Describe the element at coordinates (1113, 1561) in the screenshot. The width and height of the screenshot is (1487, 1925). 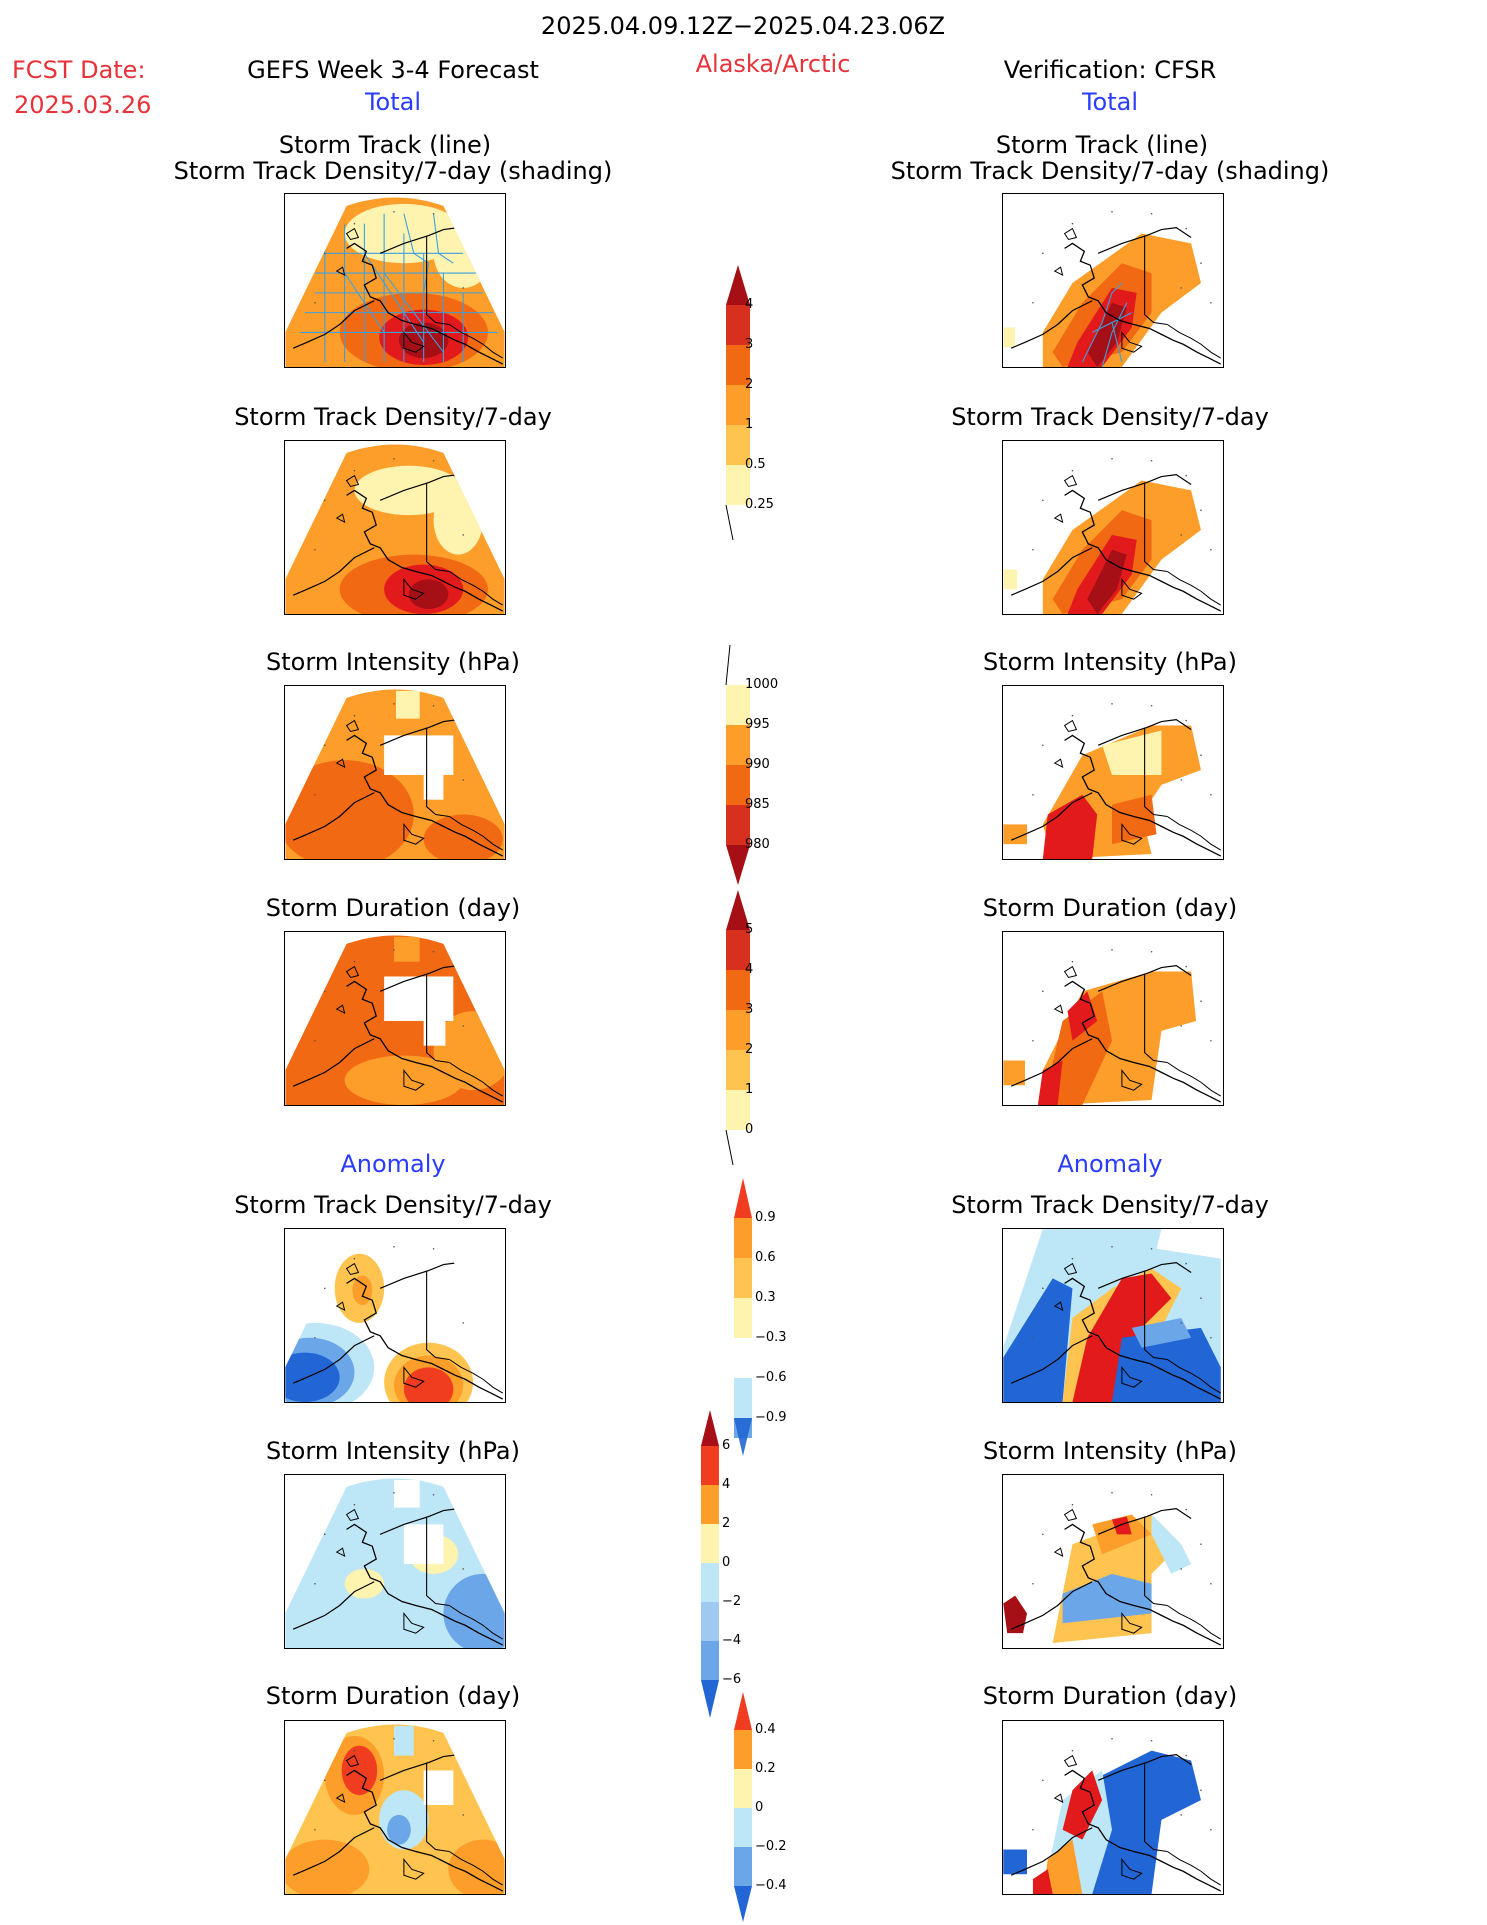
I see `map-verification-intensity-anomaly` at that location.